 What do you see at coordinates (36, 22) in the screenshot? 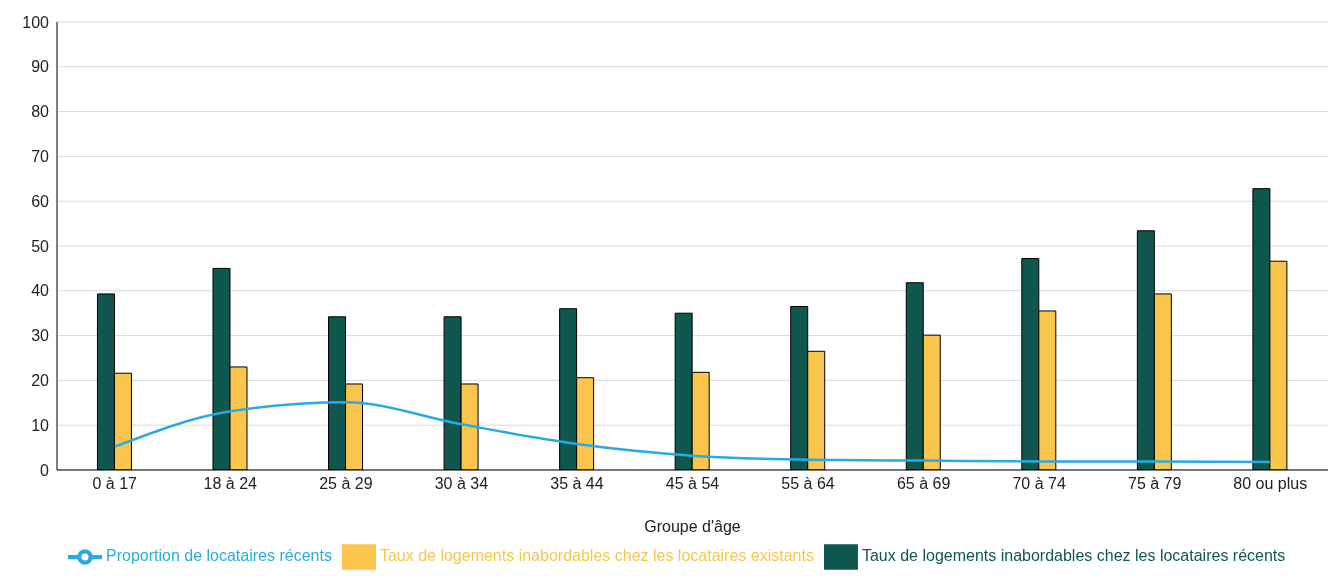
I see `y-tick-label: 100` at bounding box center [36, 22].